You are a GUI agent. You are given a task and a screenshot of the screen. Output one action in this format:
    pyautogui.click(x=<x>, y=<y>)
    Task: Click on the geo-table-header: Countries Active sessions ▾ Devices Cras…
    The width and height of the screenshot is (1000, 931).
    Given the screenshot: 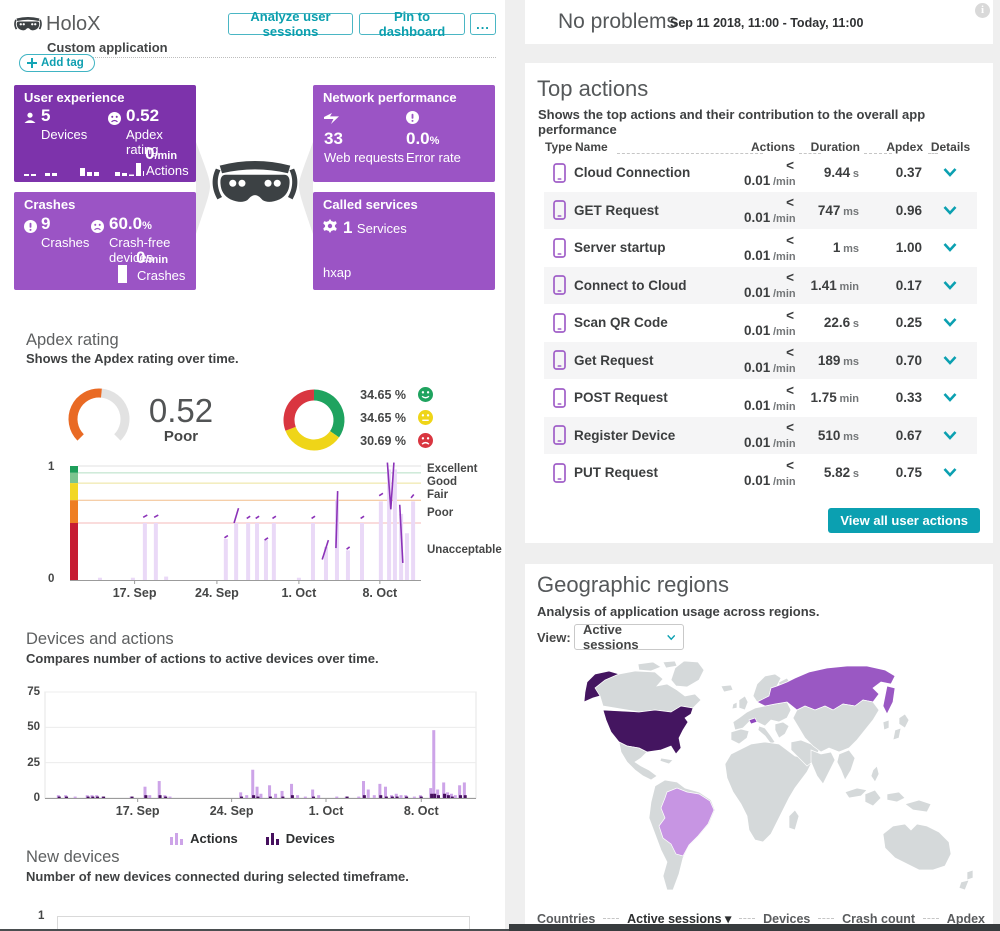 What is the action you would take?
    pyautogui.click(x=761, y=919)
    